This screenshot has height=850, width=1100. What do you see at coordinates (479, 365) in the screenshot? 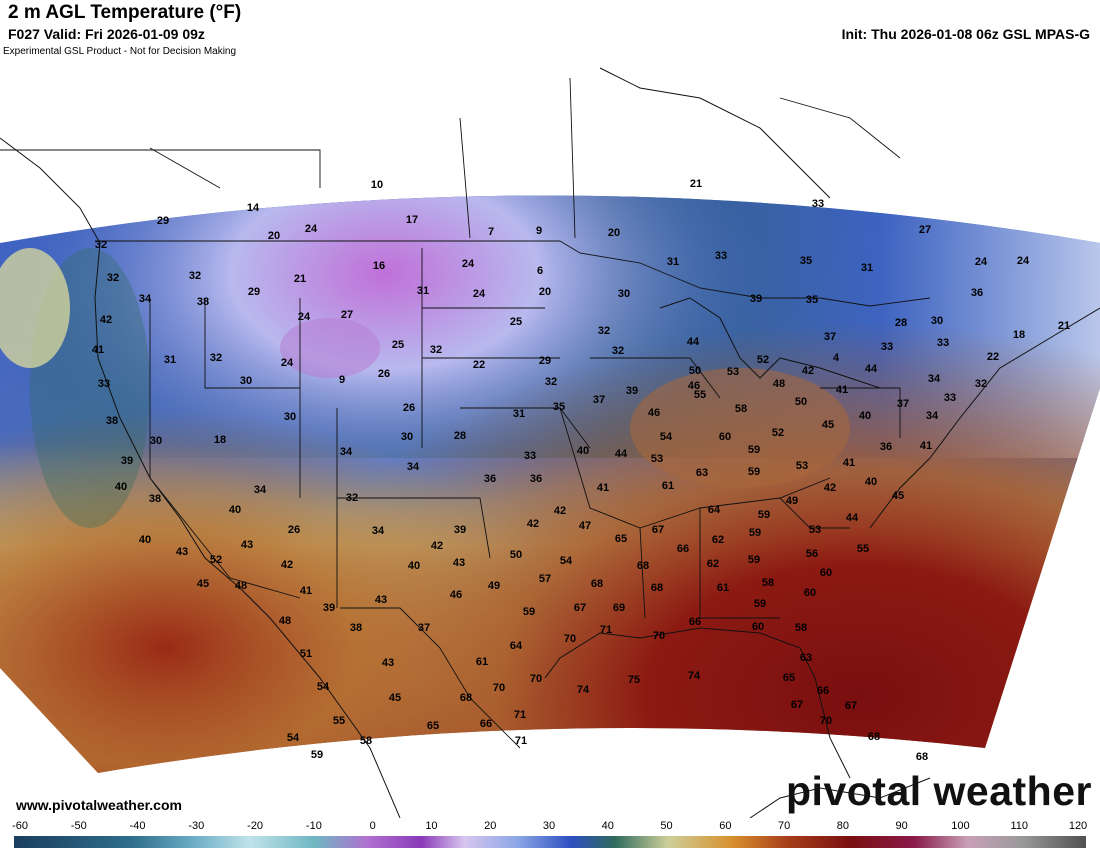
I see `temperature-label: 22` at bounding box center [479, 365].